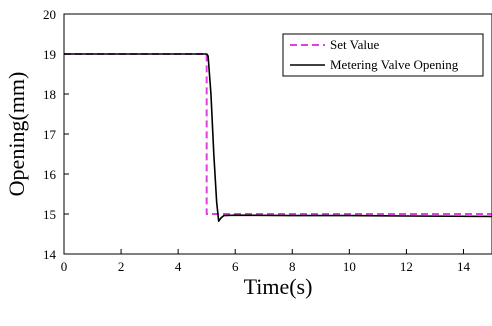 The width and height of the screenshot is (492, 326). Describe the element at coordinates (349, 266) in the screenshot. I see `x-tick-label: 10` at that location.